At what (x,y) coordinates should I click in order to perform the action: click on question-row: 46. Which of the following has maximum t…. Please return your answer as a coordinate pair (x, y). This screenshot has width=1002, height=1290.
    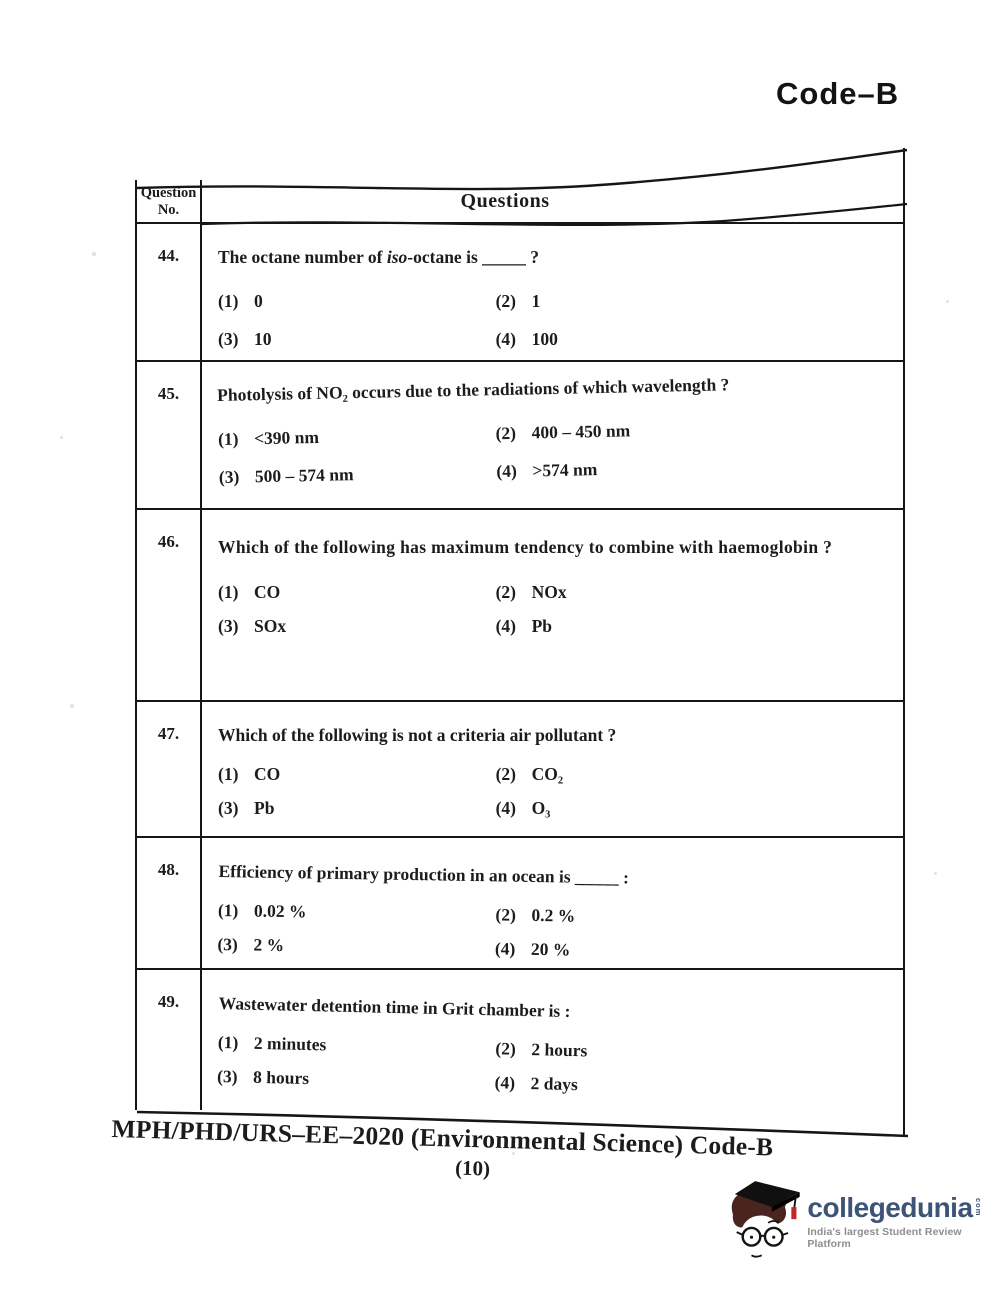
    Looking at the image, I should click on (520, 604).